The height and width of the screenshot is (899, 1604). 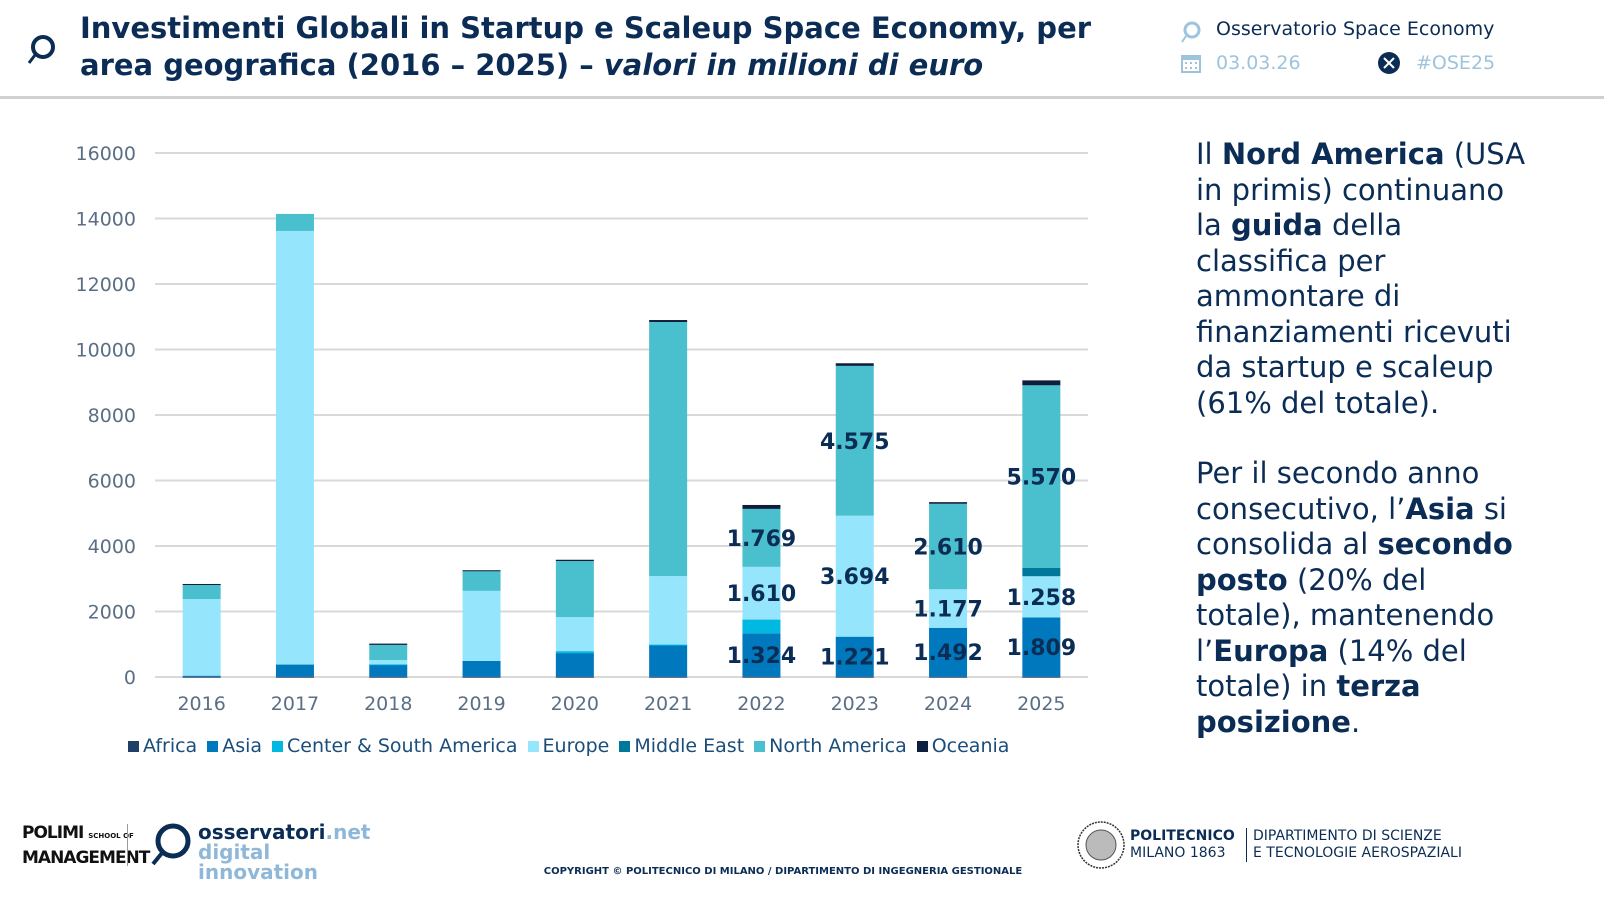 I want to click on data-label: 1.809, so click(x=1042, y=648).